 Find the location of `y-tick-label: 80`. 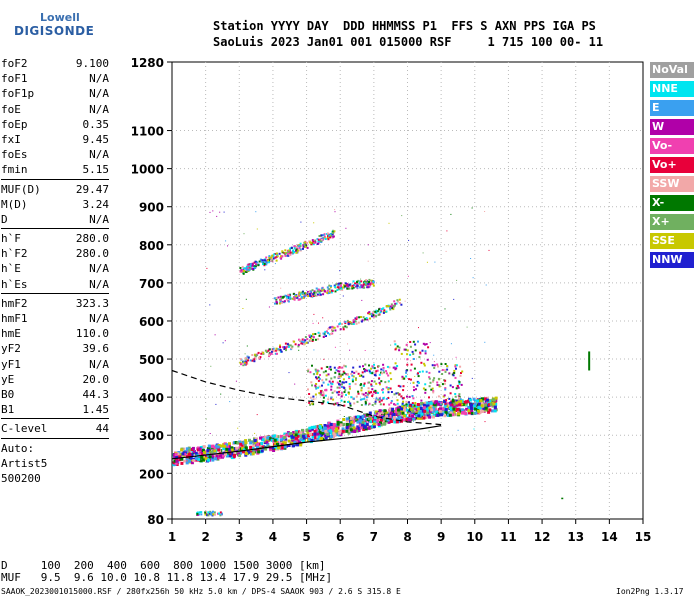

y-tick-label: 80 is located at coordinates (155, 520).